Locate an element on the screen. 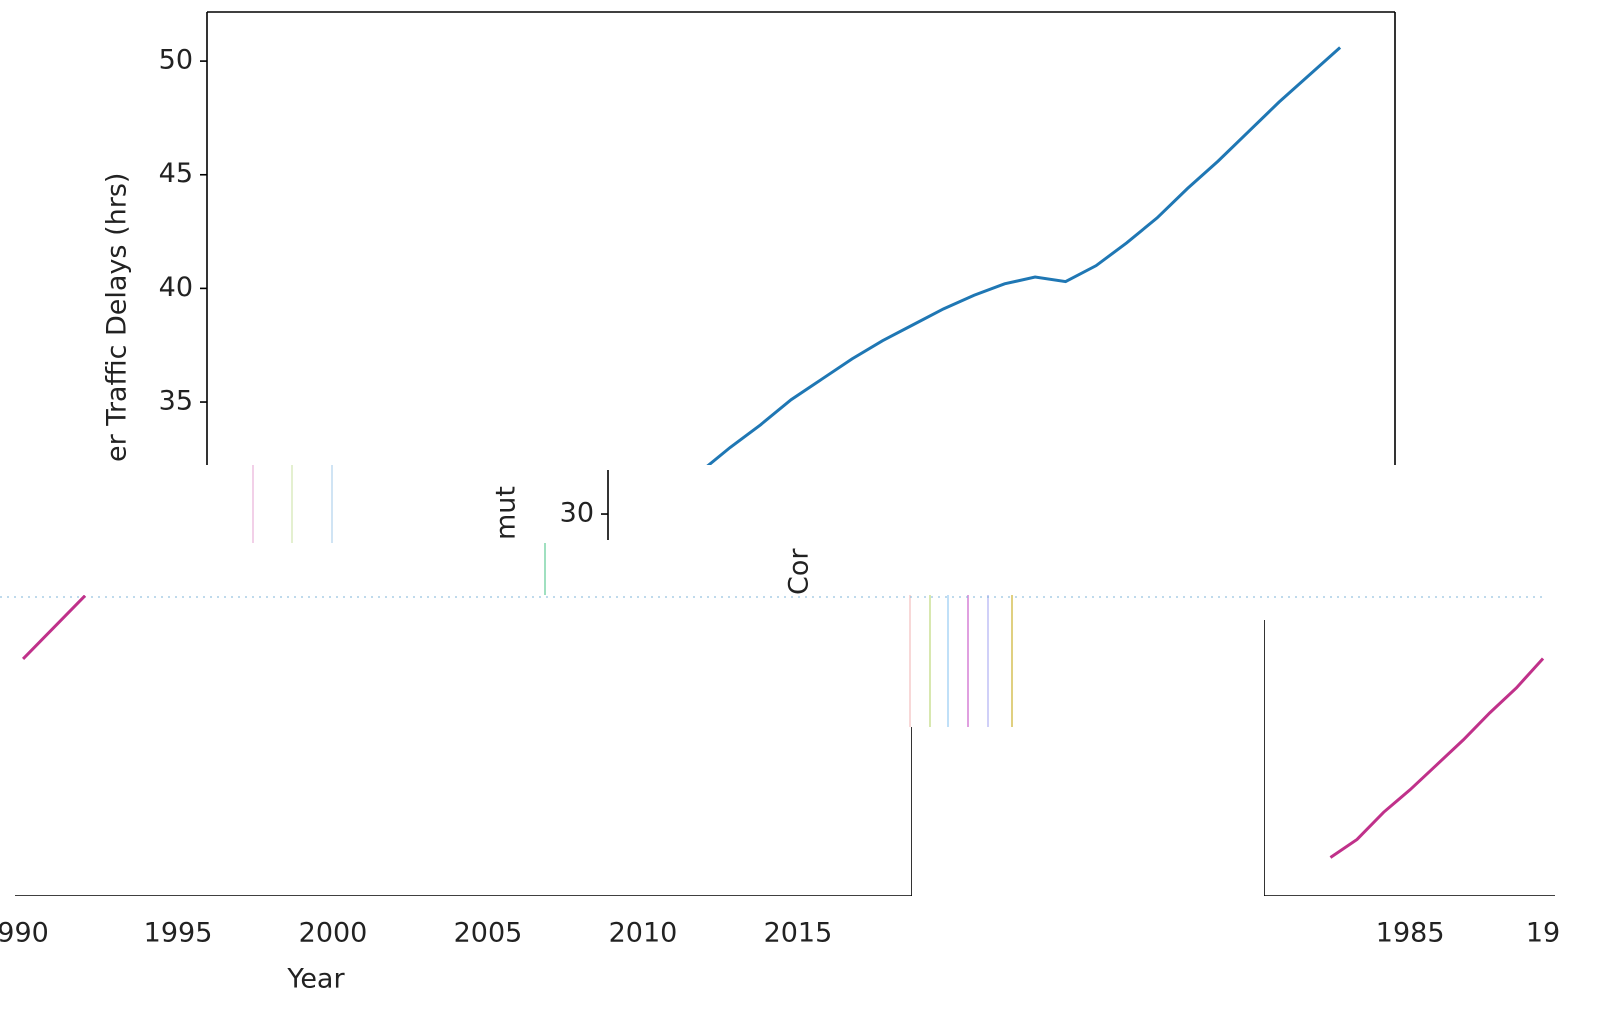 The height and width of the screenshot is (1030, 1606). y-tick-label: 20 is located at coordinates (1233, 738).